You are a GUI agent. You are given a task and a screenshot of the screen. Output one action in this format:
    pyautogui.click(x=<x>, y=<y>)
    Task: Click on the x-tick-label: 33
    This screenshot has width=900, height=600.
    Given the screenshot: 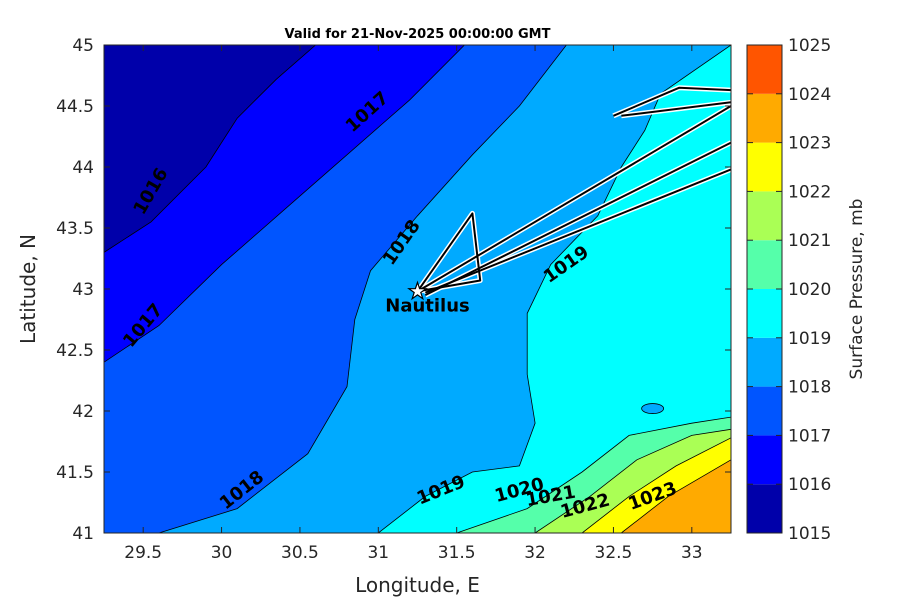 What is the action you would take?
    pyautogui.click(x=692, y=553)
    